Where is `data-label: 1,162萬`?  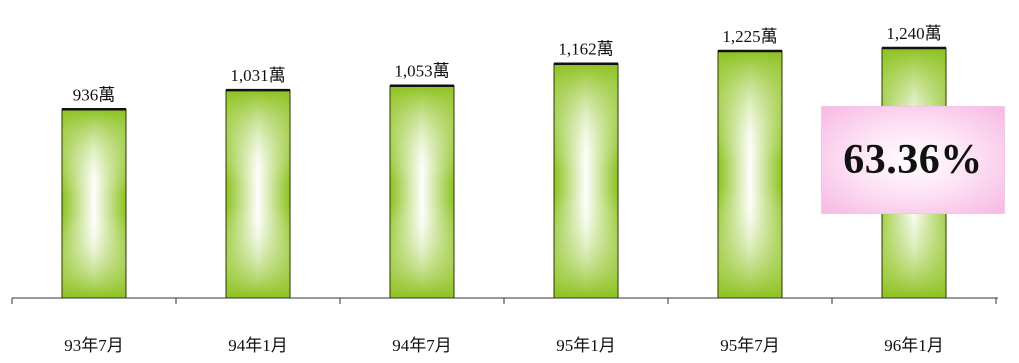
data-label: 1,162萬 is located at coordinates (585, 49).